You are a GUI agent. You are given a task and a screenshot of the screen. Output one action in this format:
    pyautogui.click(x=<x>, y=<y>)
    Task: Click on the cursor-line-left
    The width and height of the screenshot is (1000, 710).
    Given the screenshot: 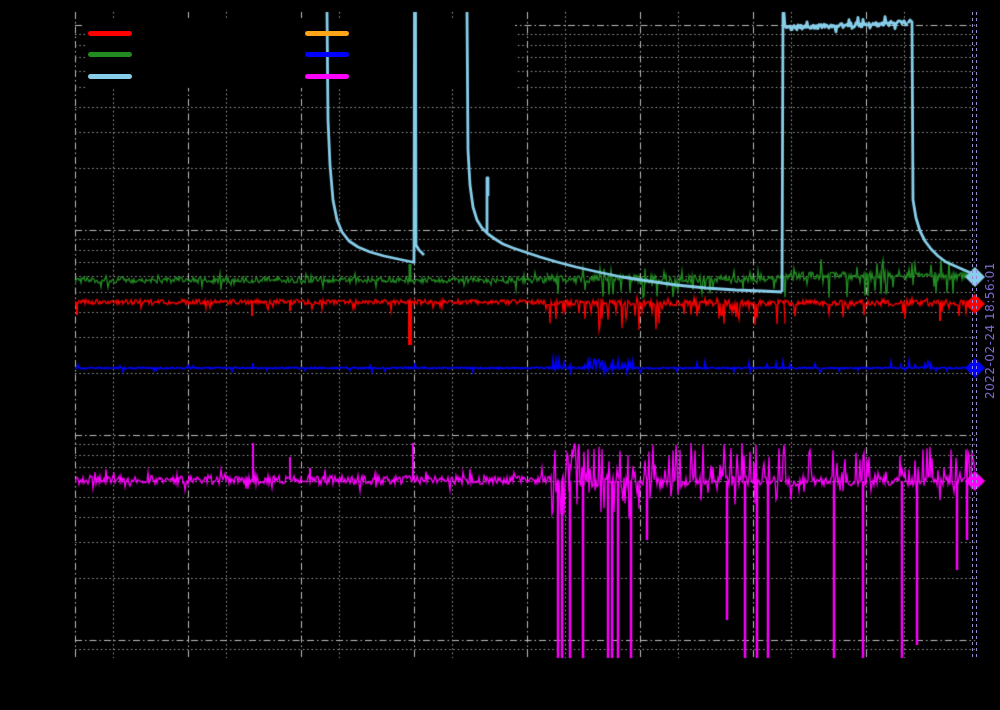 What is the action you would take?
    pyautogui.click(x=972, y=335)
    